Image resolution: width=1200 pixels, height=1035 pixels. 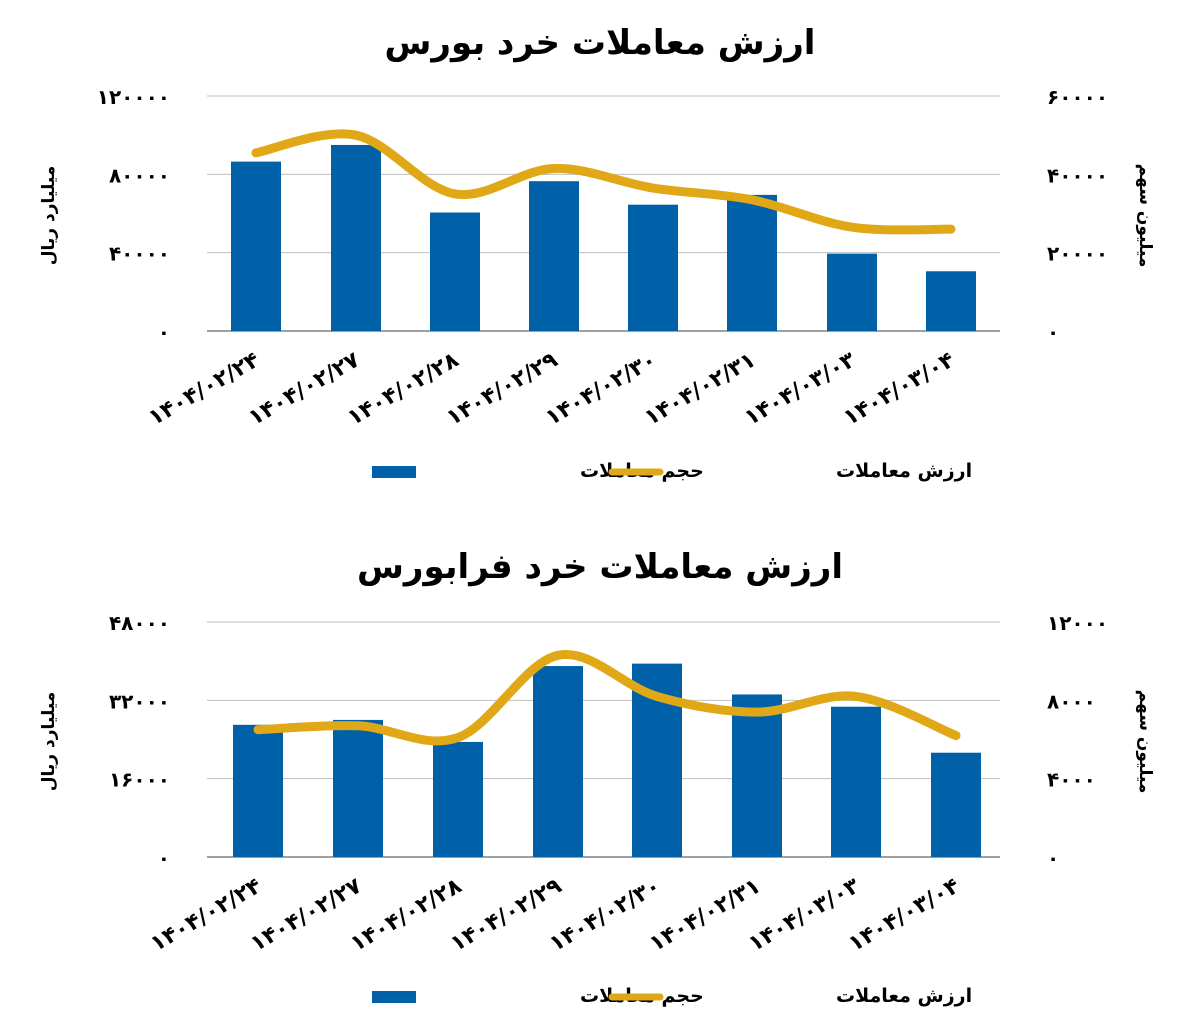 What do you see at coordinates (139, 701) in the screenshot?
I see `y-tick-left: ۳۲۰۰۰` at bounding box center [139, 701].